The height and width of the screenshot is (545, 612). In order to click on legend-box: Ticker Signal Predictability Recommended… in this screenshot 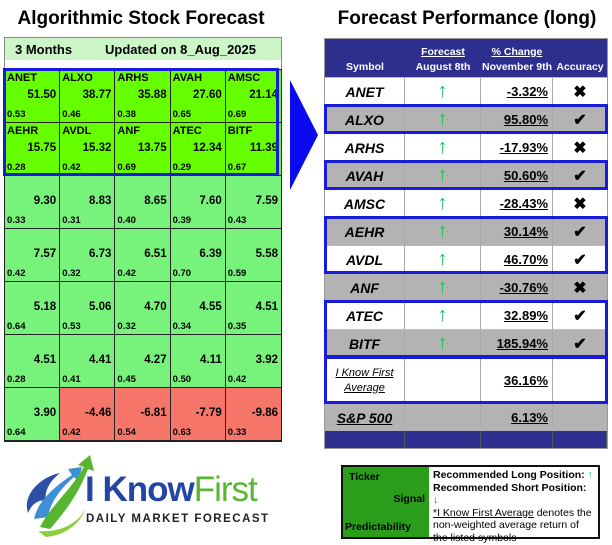, I will do `click(470, 504)`.